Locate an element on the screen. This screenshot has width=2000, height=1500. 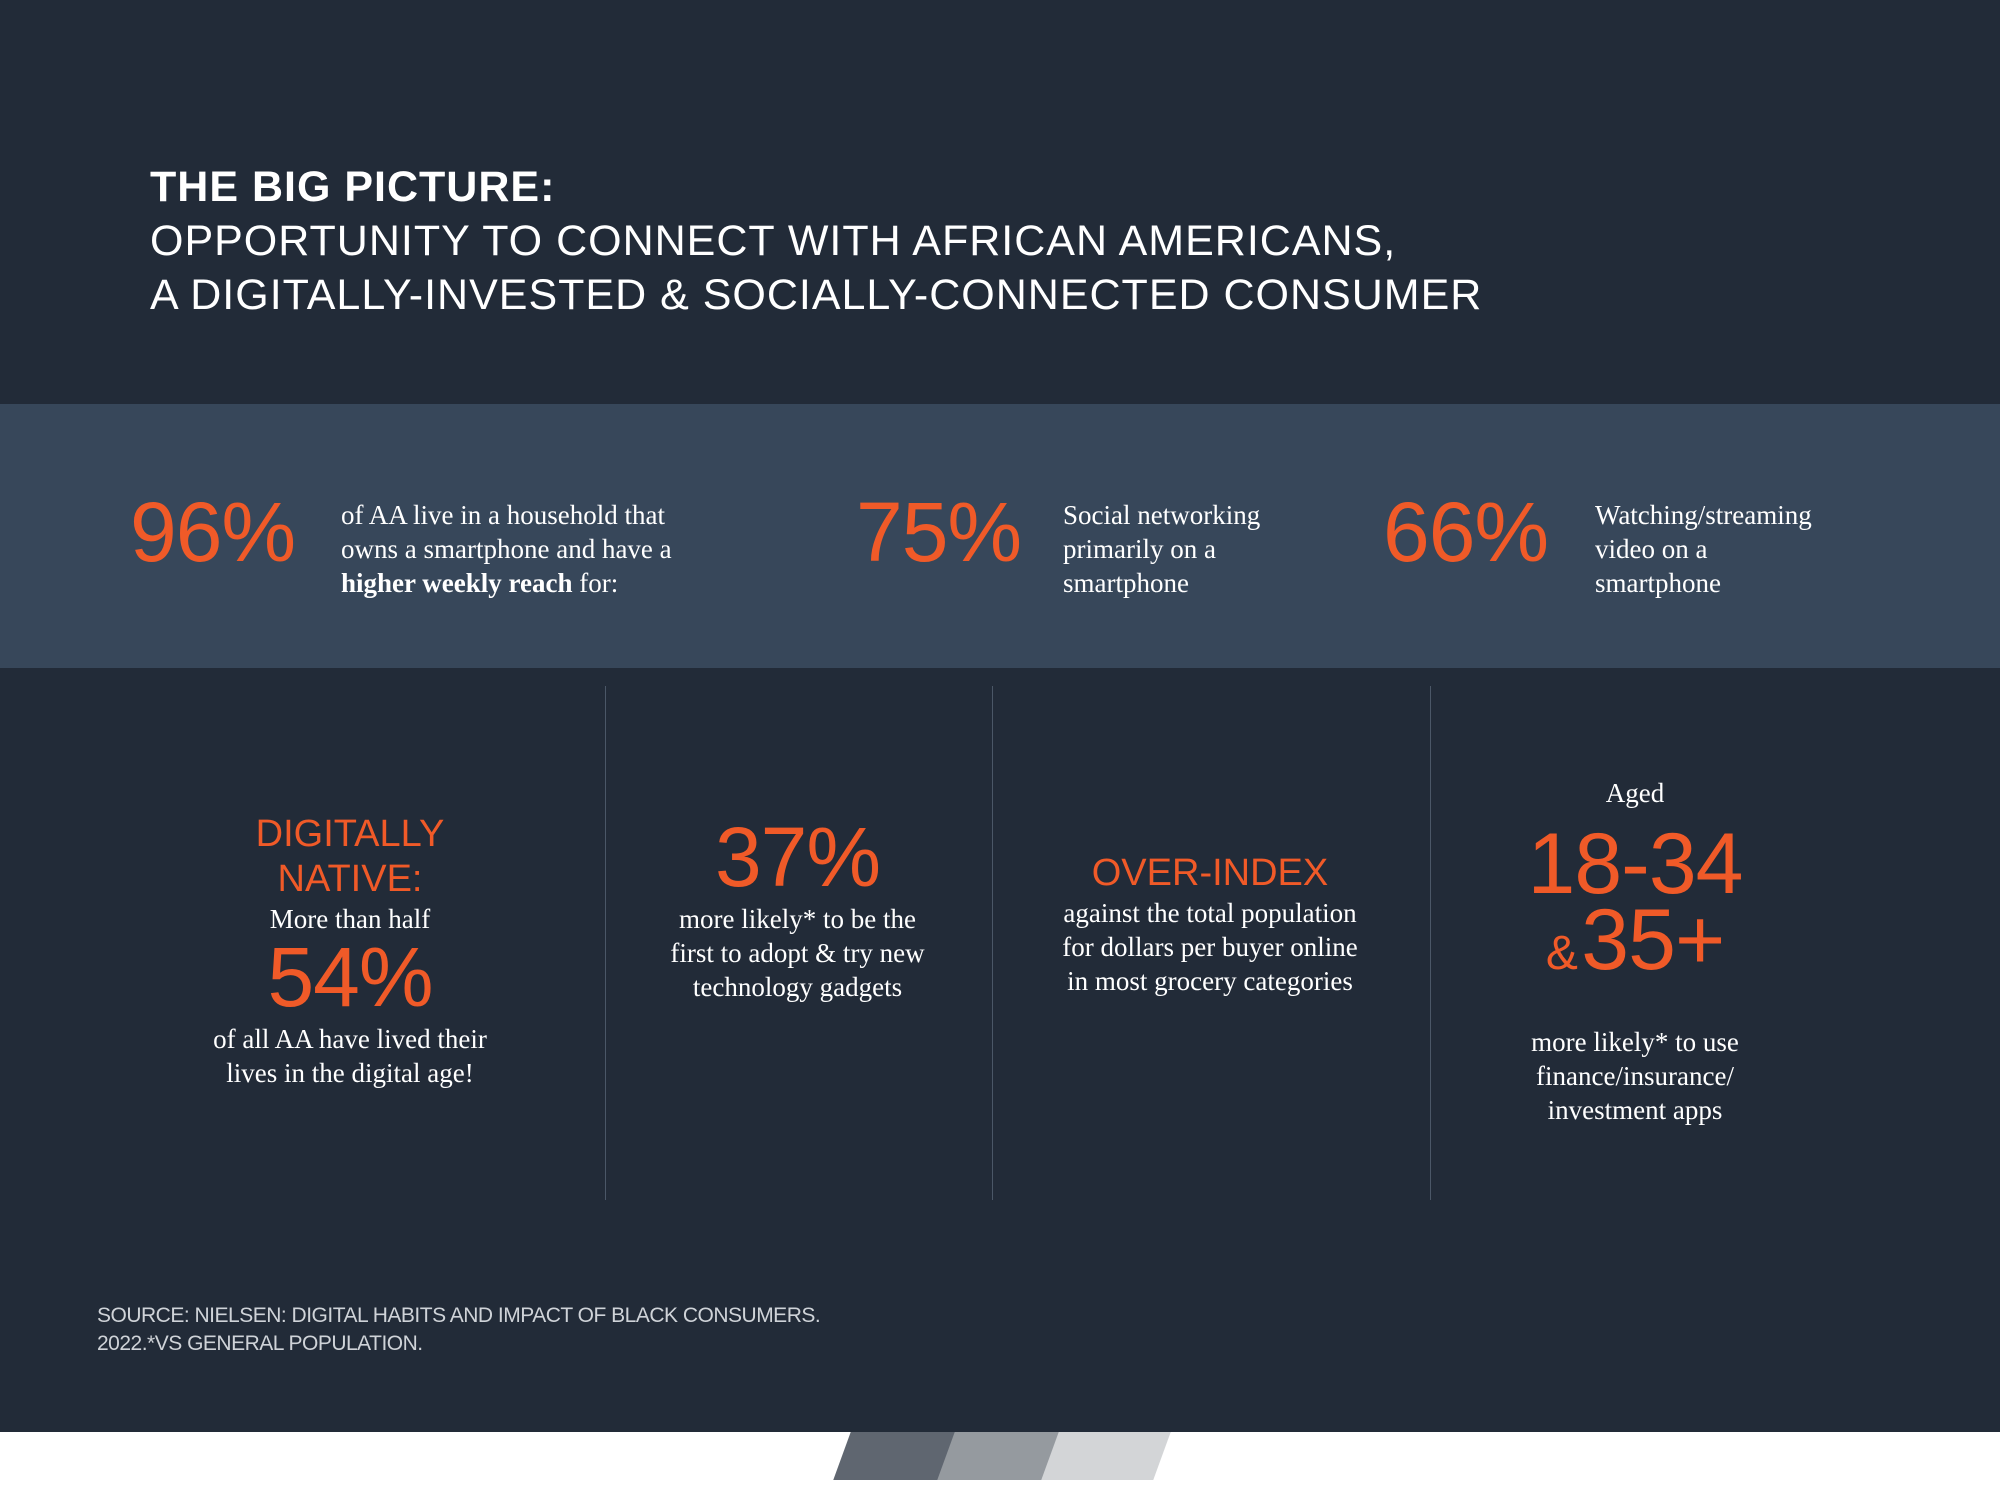
value: 37% is located at coordinates (797, 857).